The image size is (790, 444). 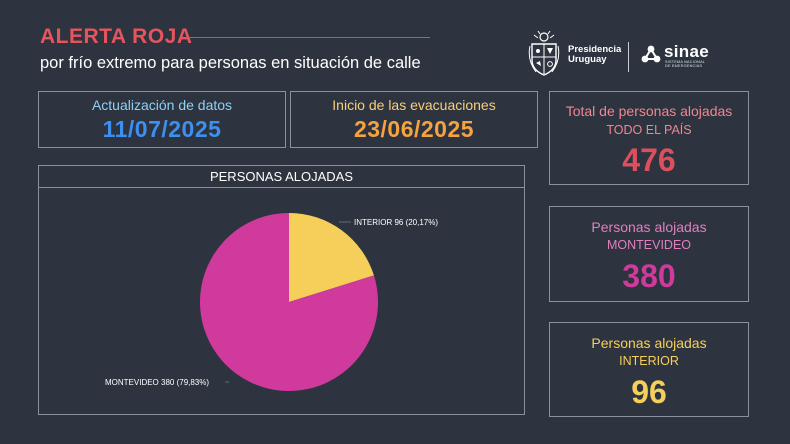 What do you see at coordinates (651, 54) in the screenshot?
I see `sinae-logo-icon` at bounding box center [651, 54].